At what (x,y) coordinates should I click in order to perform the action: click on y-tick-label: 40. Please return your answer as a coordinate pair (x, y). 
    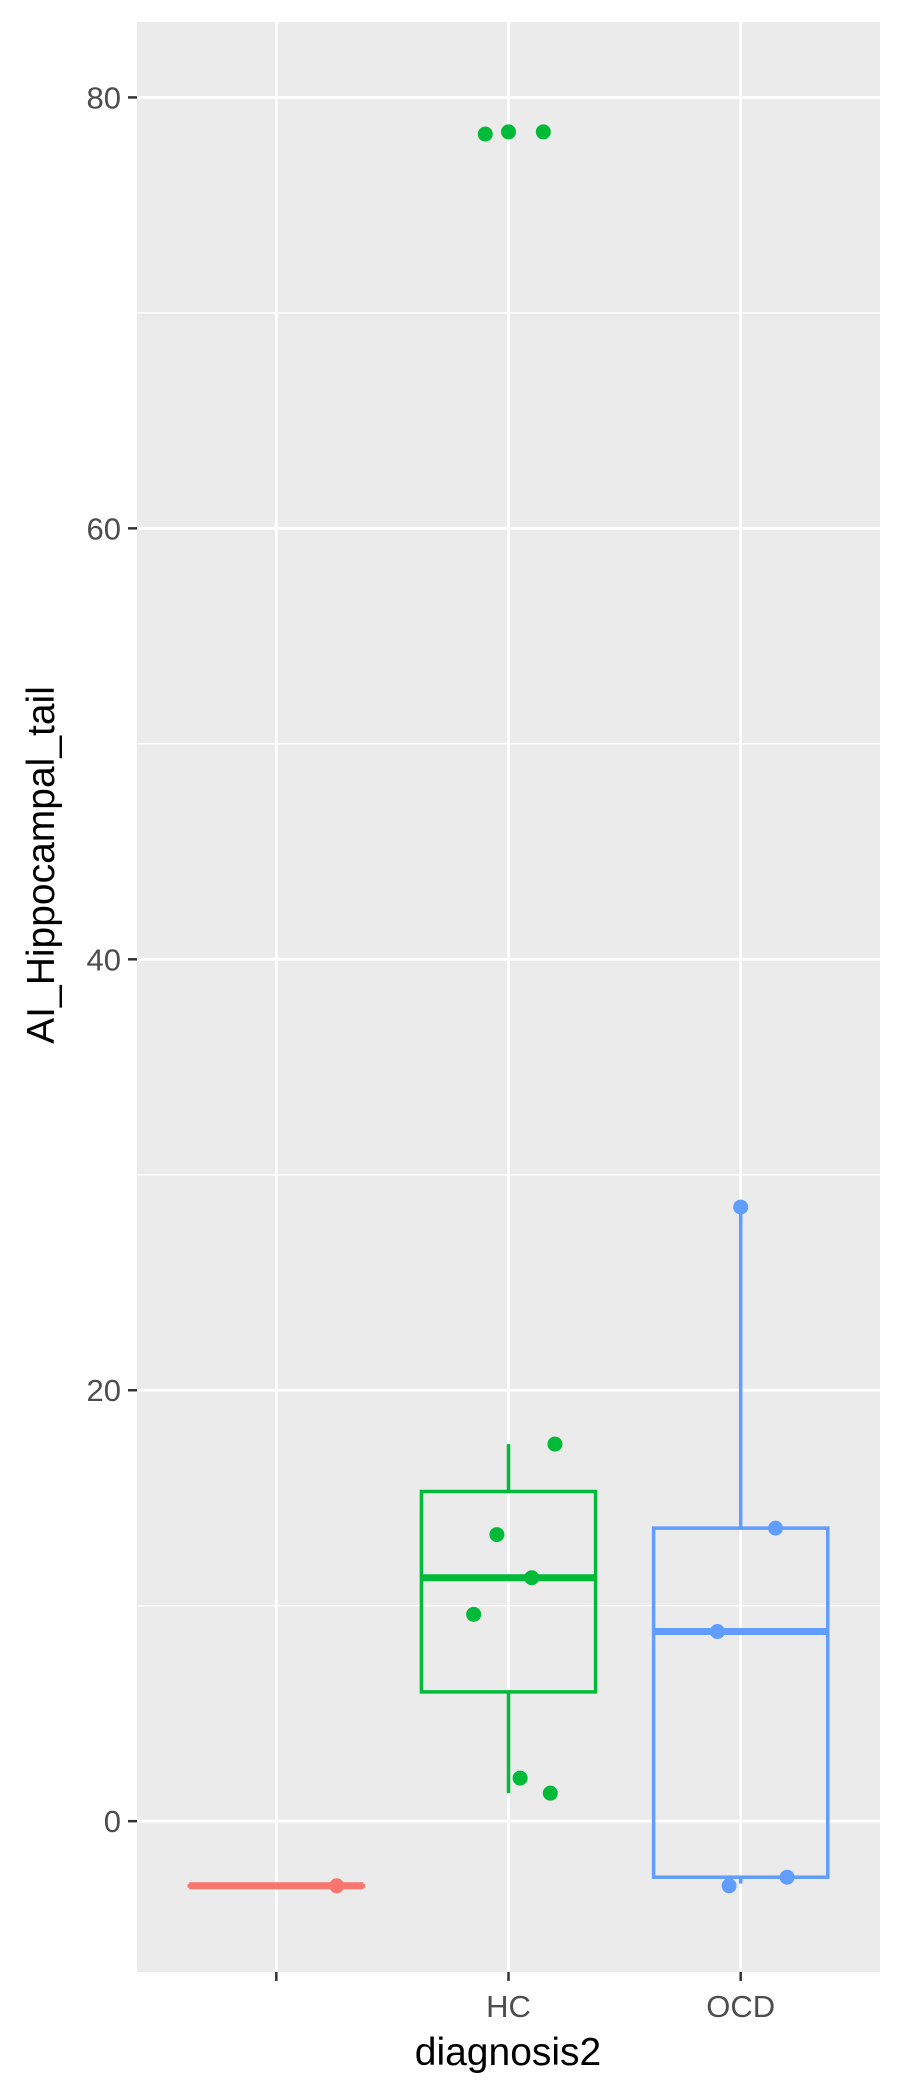
    Looking at the image, I should click on (104, 959).